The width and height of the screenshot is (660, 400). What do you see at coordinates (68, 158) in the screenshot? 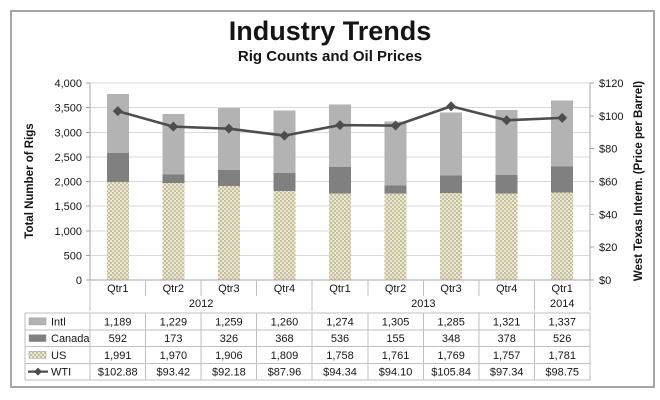
I see `left-axis-tick-label: 2,500` at bounding box center [68, 158].